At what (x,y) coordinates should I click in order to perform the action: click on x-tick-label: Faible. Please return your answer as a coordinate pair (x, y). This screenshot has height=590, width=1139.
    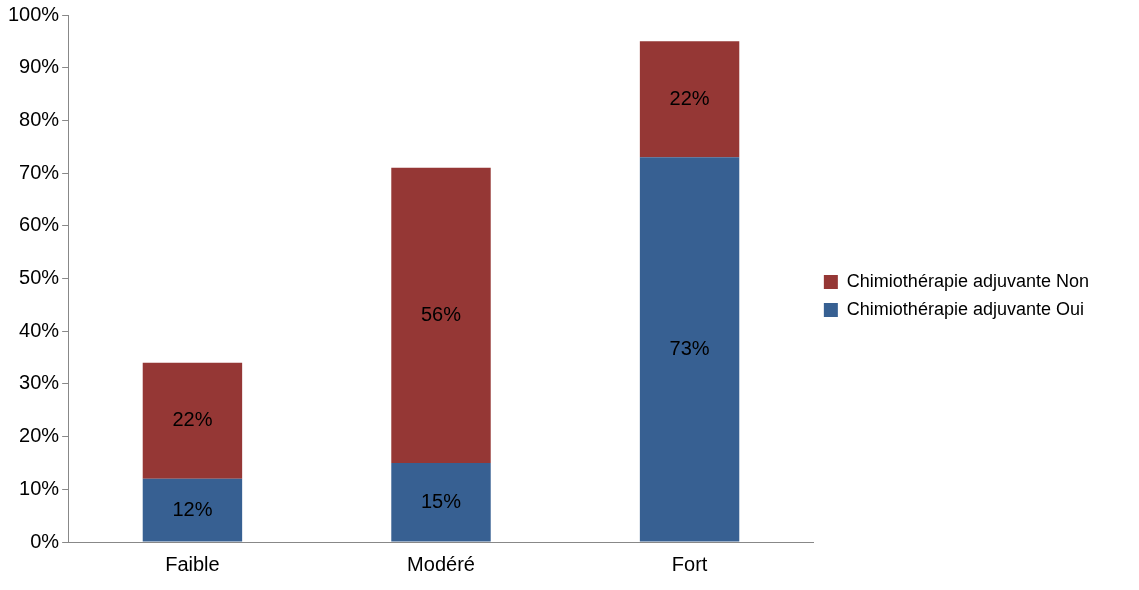
    Looking at the image, I should click on (192, 563).